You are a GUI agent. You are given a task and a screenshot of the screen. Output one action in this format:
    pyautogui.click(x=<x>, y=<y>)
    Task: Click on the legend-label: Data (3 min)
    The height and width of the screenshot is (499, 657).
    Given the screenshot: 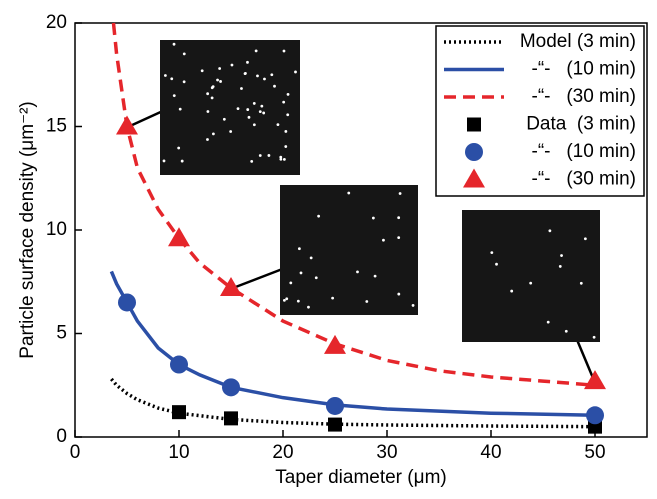 What is the action you would take?
    pyautogui.click(x=581, y=124)
    